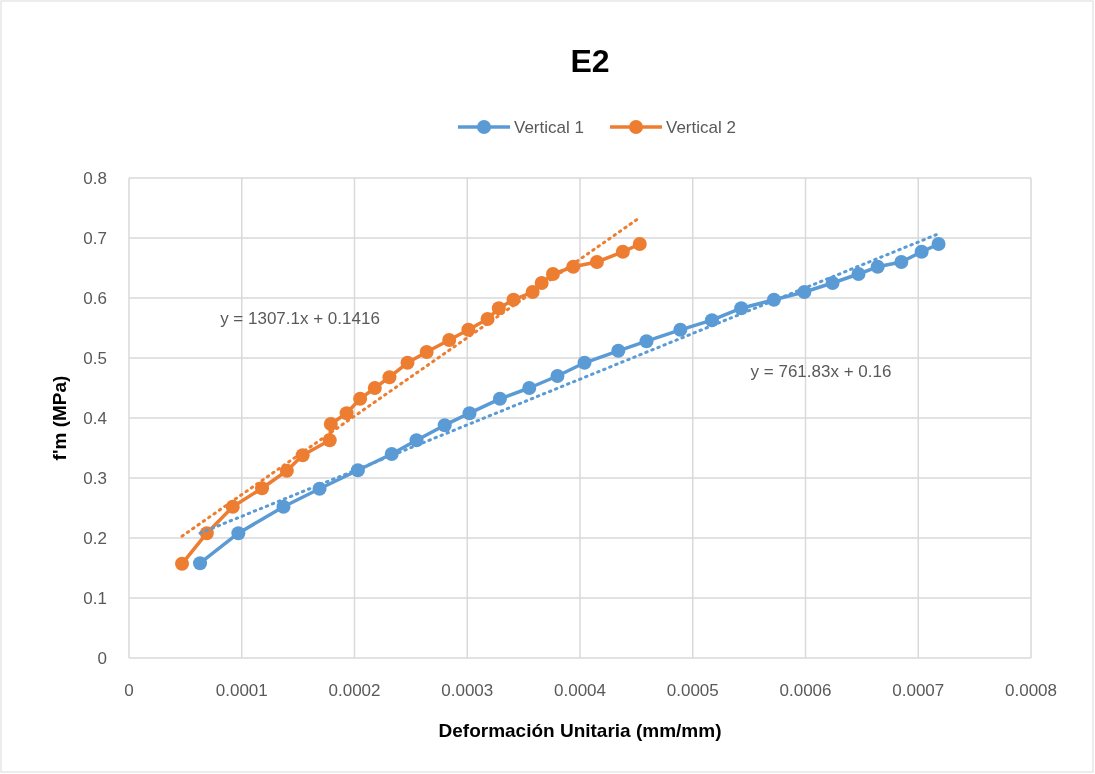 Image resolution: width=1095 pixels, height=774 pixels. Describe the element at coordinates (580, 690) in the screenshot. I see `x-tick-label: 0.0004` at that location.